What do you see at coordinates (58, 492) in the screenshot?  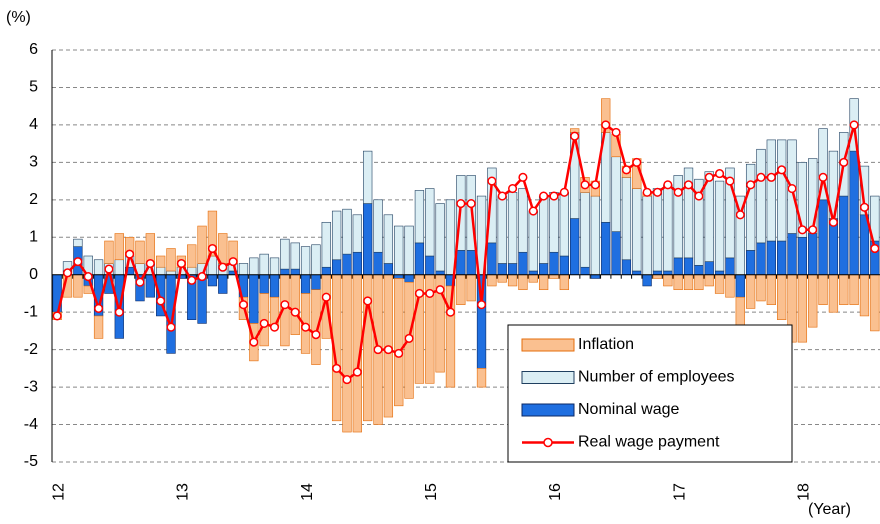 I see `x-tick-label: 12` at bounding box center [58, 492].